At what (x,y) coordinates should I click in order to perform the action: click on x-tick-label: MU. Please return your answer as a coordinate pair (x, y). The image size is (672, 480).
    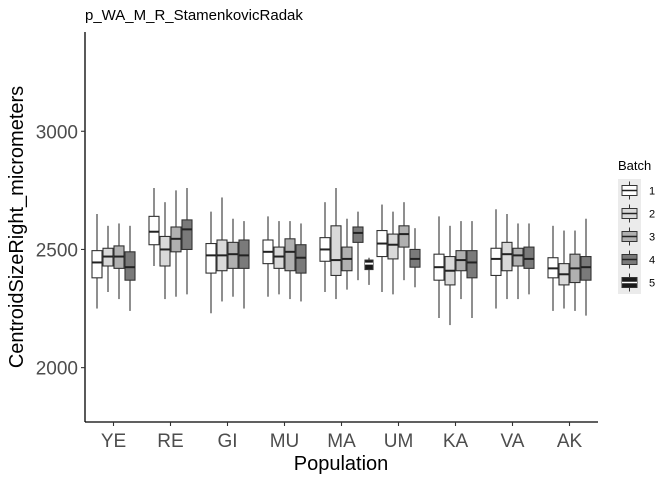
    Looking at the image, I should click on (285, 441).